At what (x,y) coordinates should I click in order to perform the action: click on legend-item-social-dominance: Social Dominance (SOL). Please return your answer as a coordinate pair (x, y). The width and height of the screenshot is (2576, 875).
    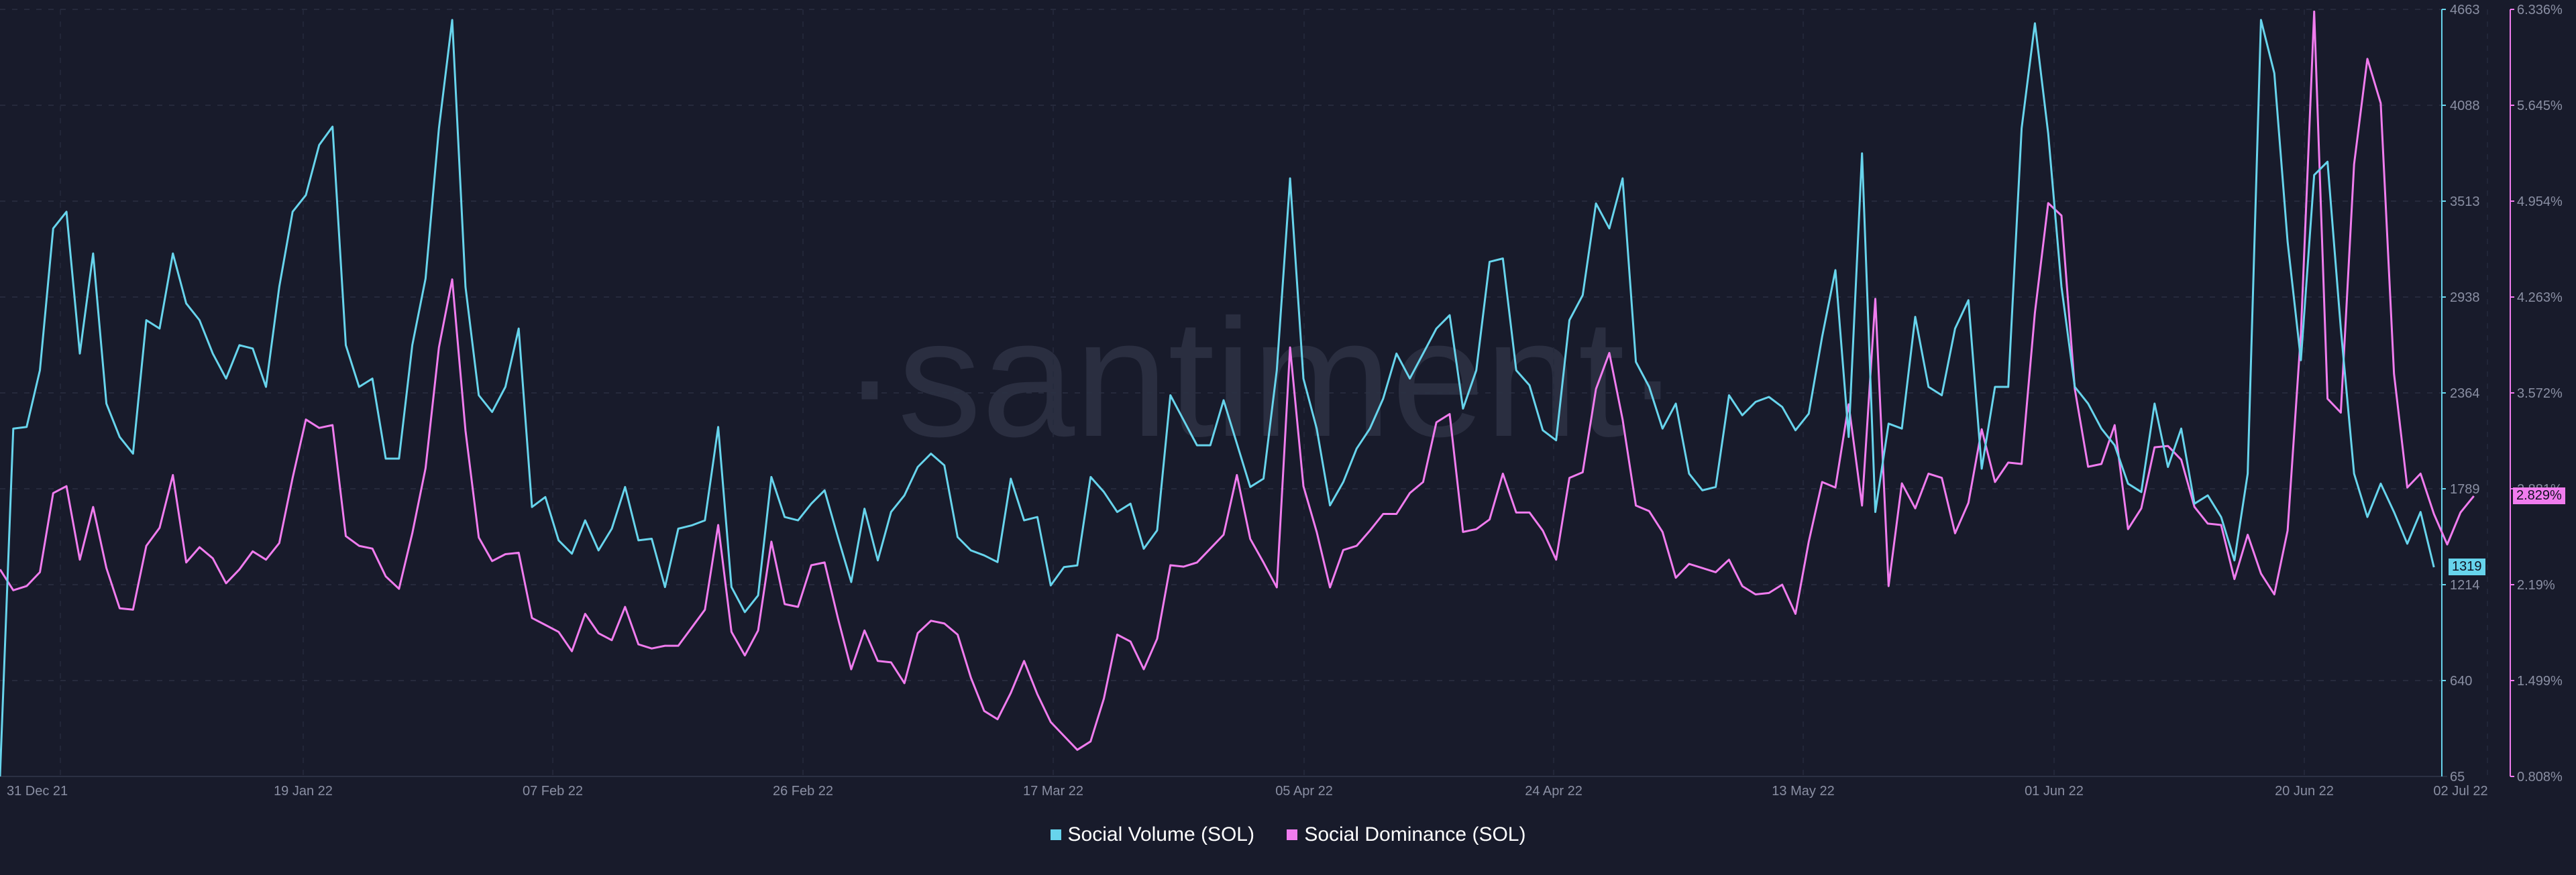
    Looking at the image, I should click on (1406, 834).